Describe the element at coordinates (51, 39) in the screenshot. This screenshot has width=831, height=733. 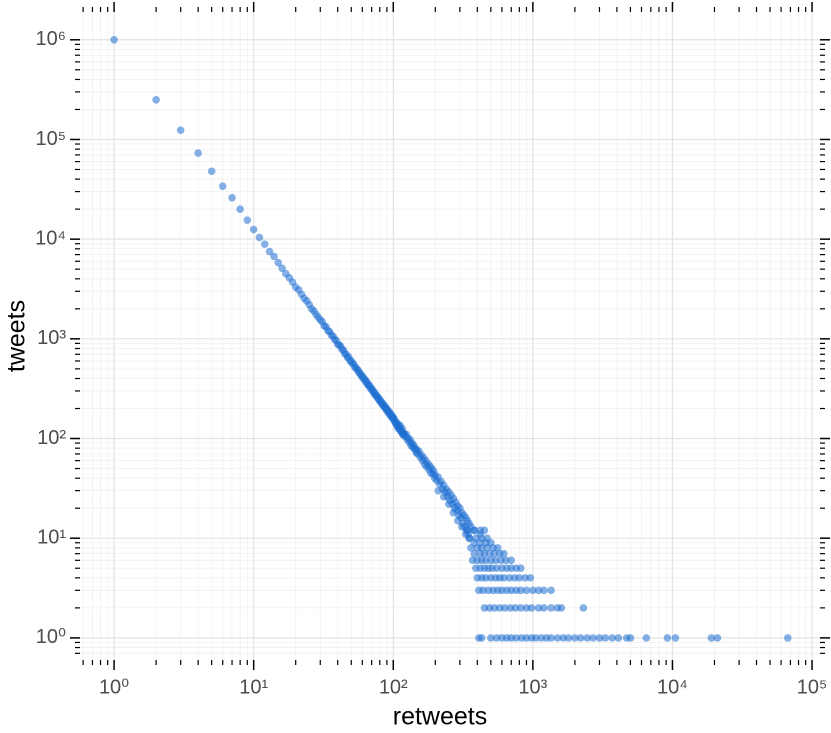
I see `y-tick-label: 10⁶` at that location.